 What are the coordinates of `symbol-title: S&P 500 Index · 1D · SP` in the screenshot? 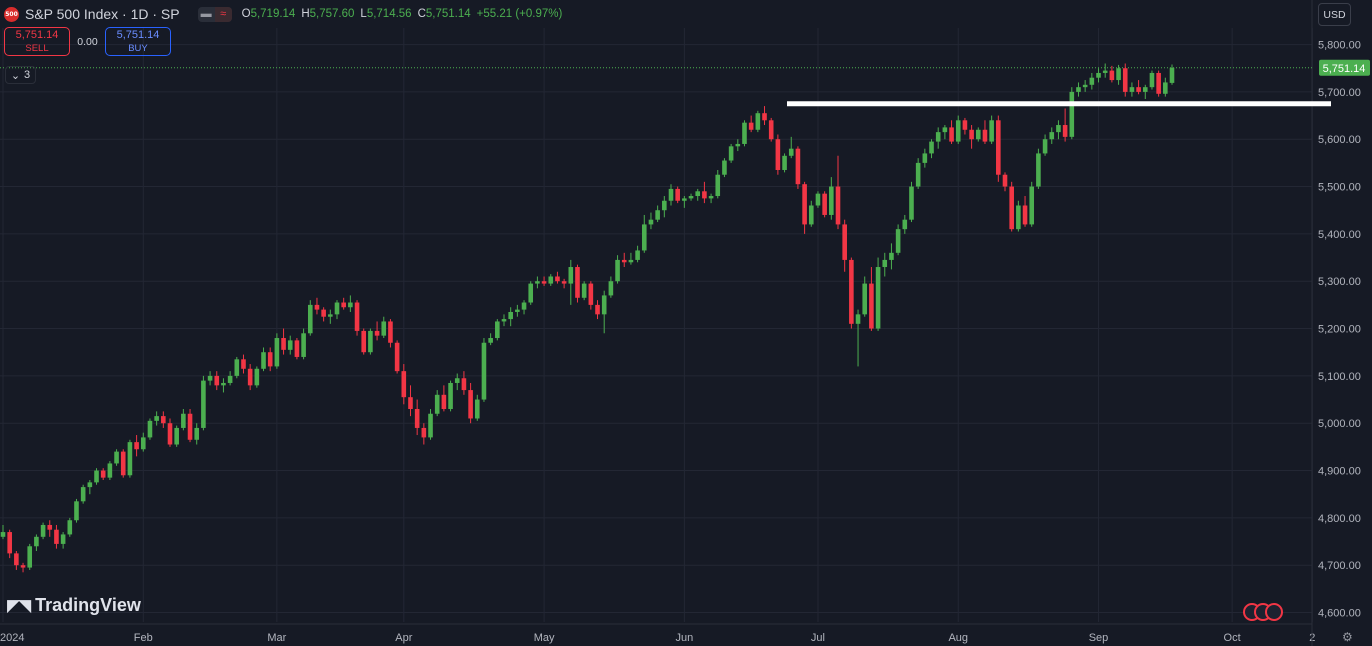 It's located at (102, 14).